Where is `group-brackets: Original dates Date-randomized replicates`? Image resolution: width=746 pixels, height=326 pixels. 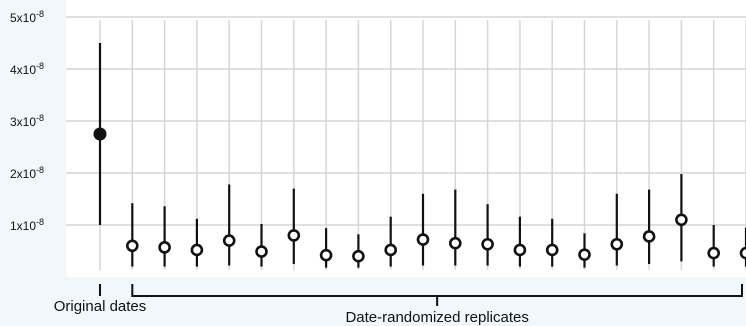 group-brackets: Original dates Date-randomized replicates is located at coordinates (398, 305).